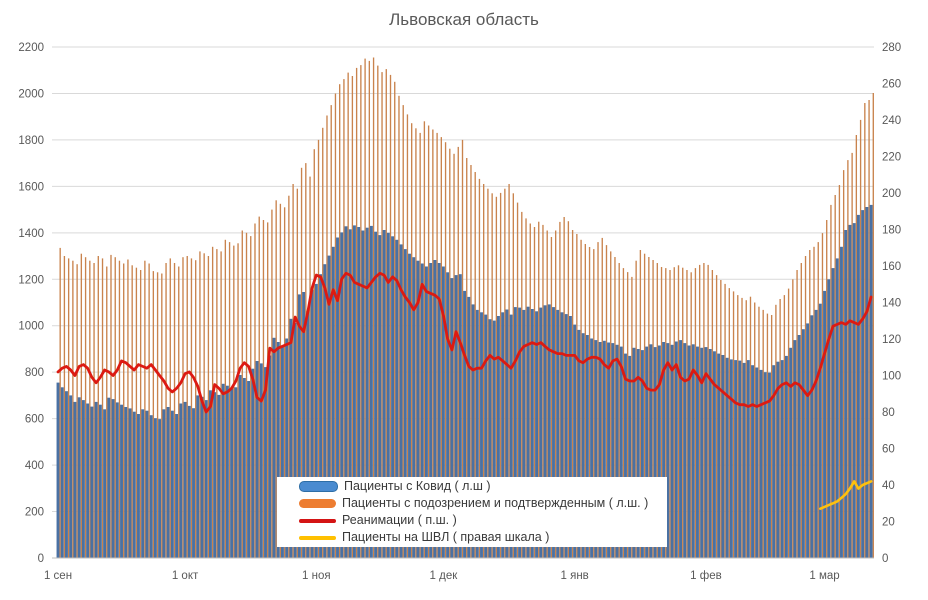 The width and height of the screenshot is (928, 600). Describe the element at coordinates (891, 377) in the screenshot. I see `svg-text: 100` at that location.